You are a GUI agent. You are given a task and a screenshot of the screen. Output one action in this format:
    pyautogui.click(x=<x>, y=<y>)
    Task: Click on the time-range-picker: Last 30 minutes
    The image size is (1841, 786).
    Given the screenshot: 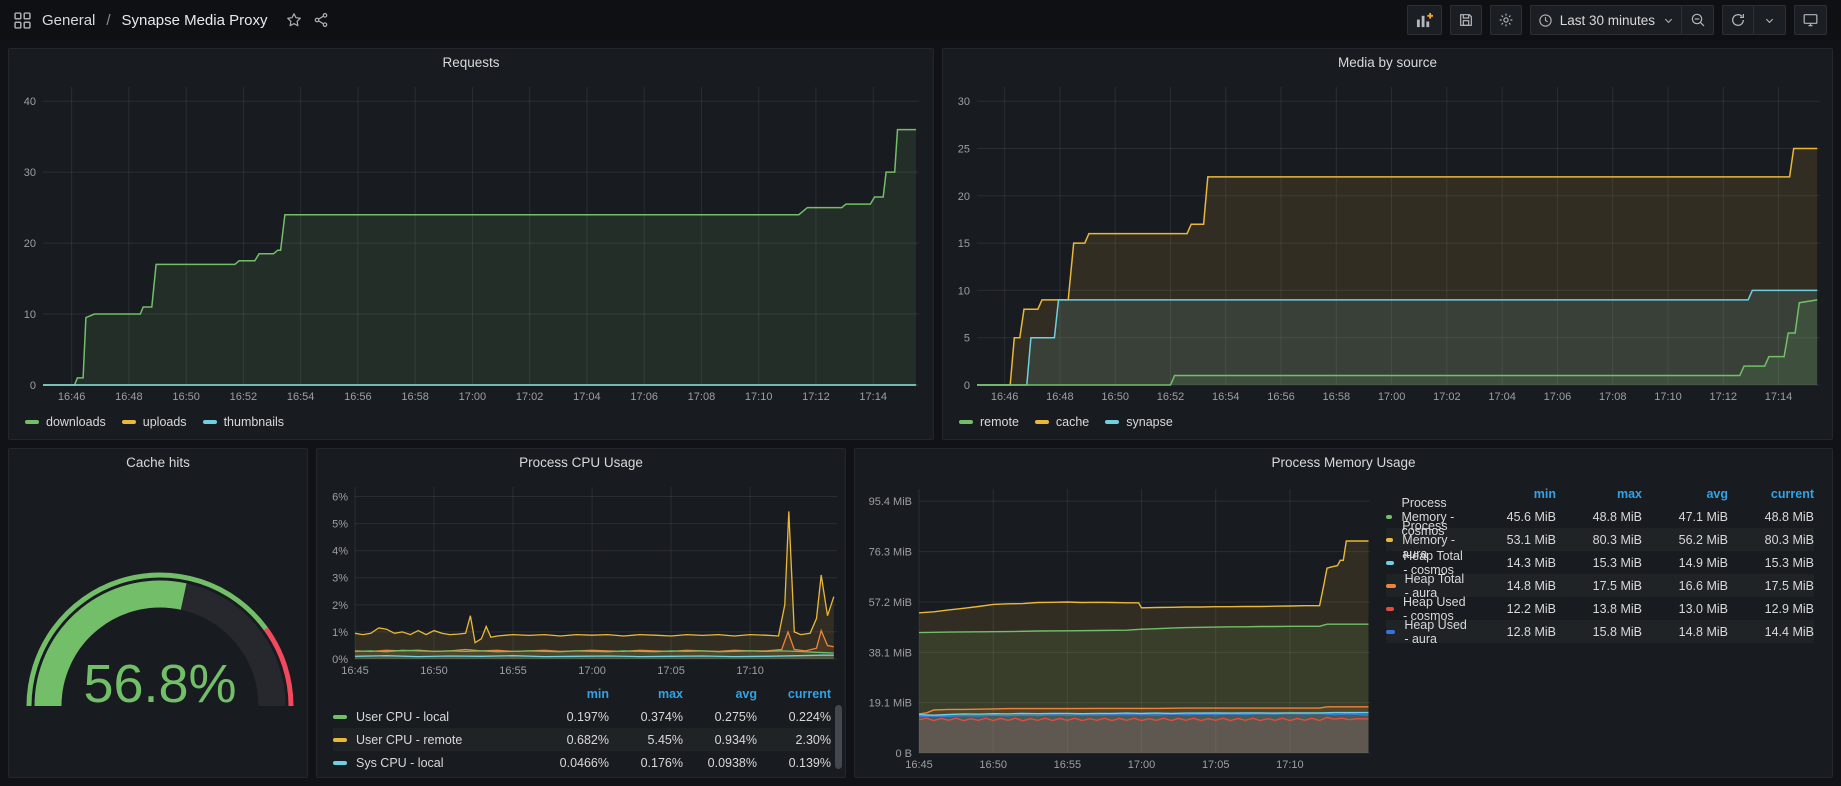 What is the action you would take?
    pyautogui.click(x=1605, y=20)
    